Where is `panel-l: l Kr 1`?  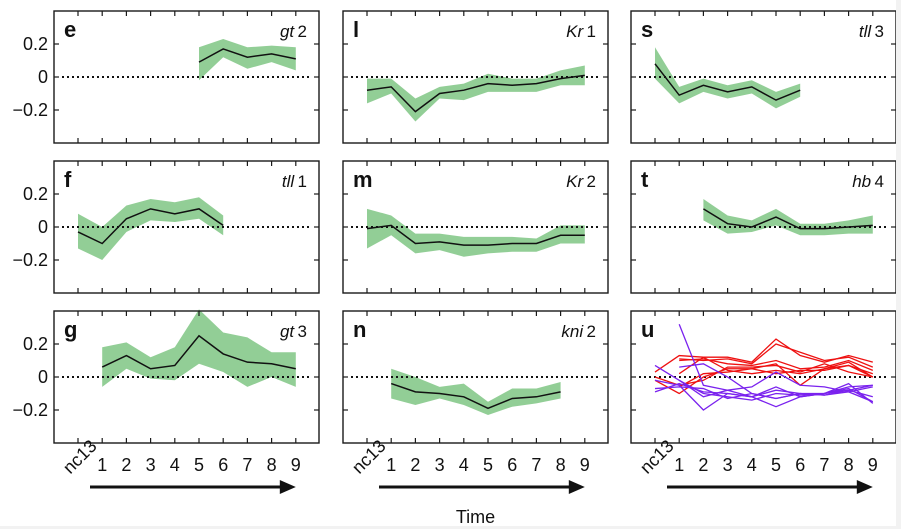 panel-l: l Kr 1 is located at coordinates (475, 77).